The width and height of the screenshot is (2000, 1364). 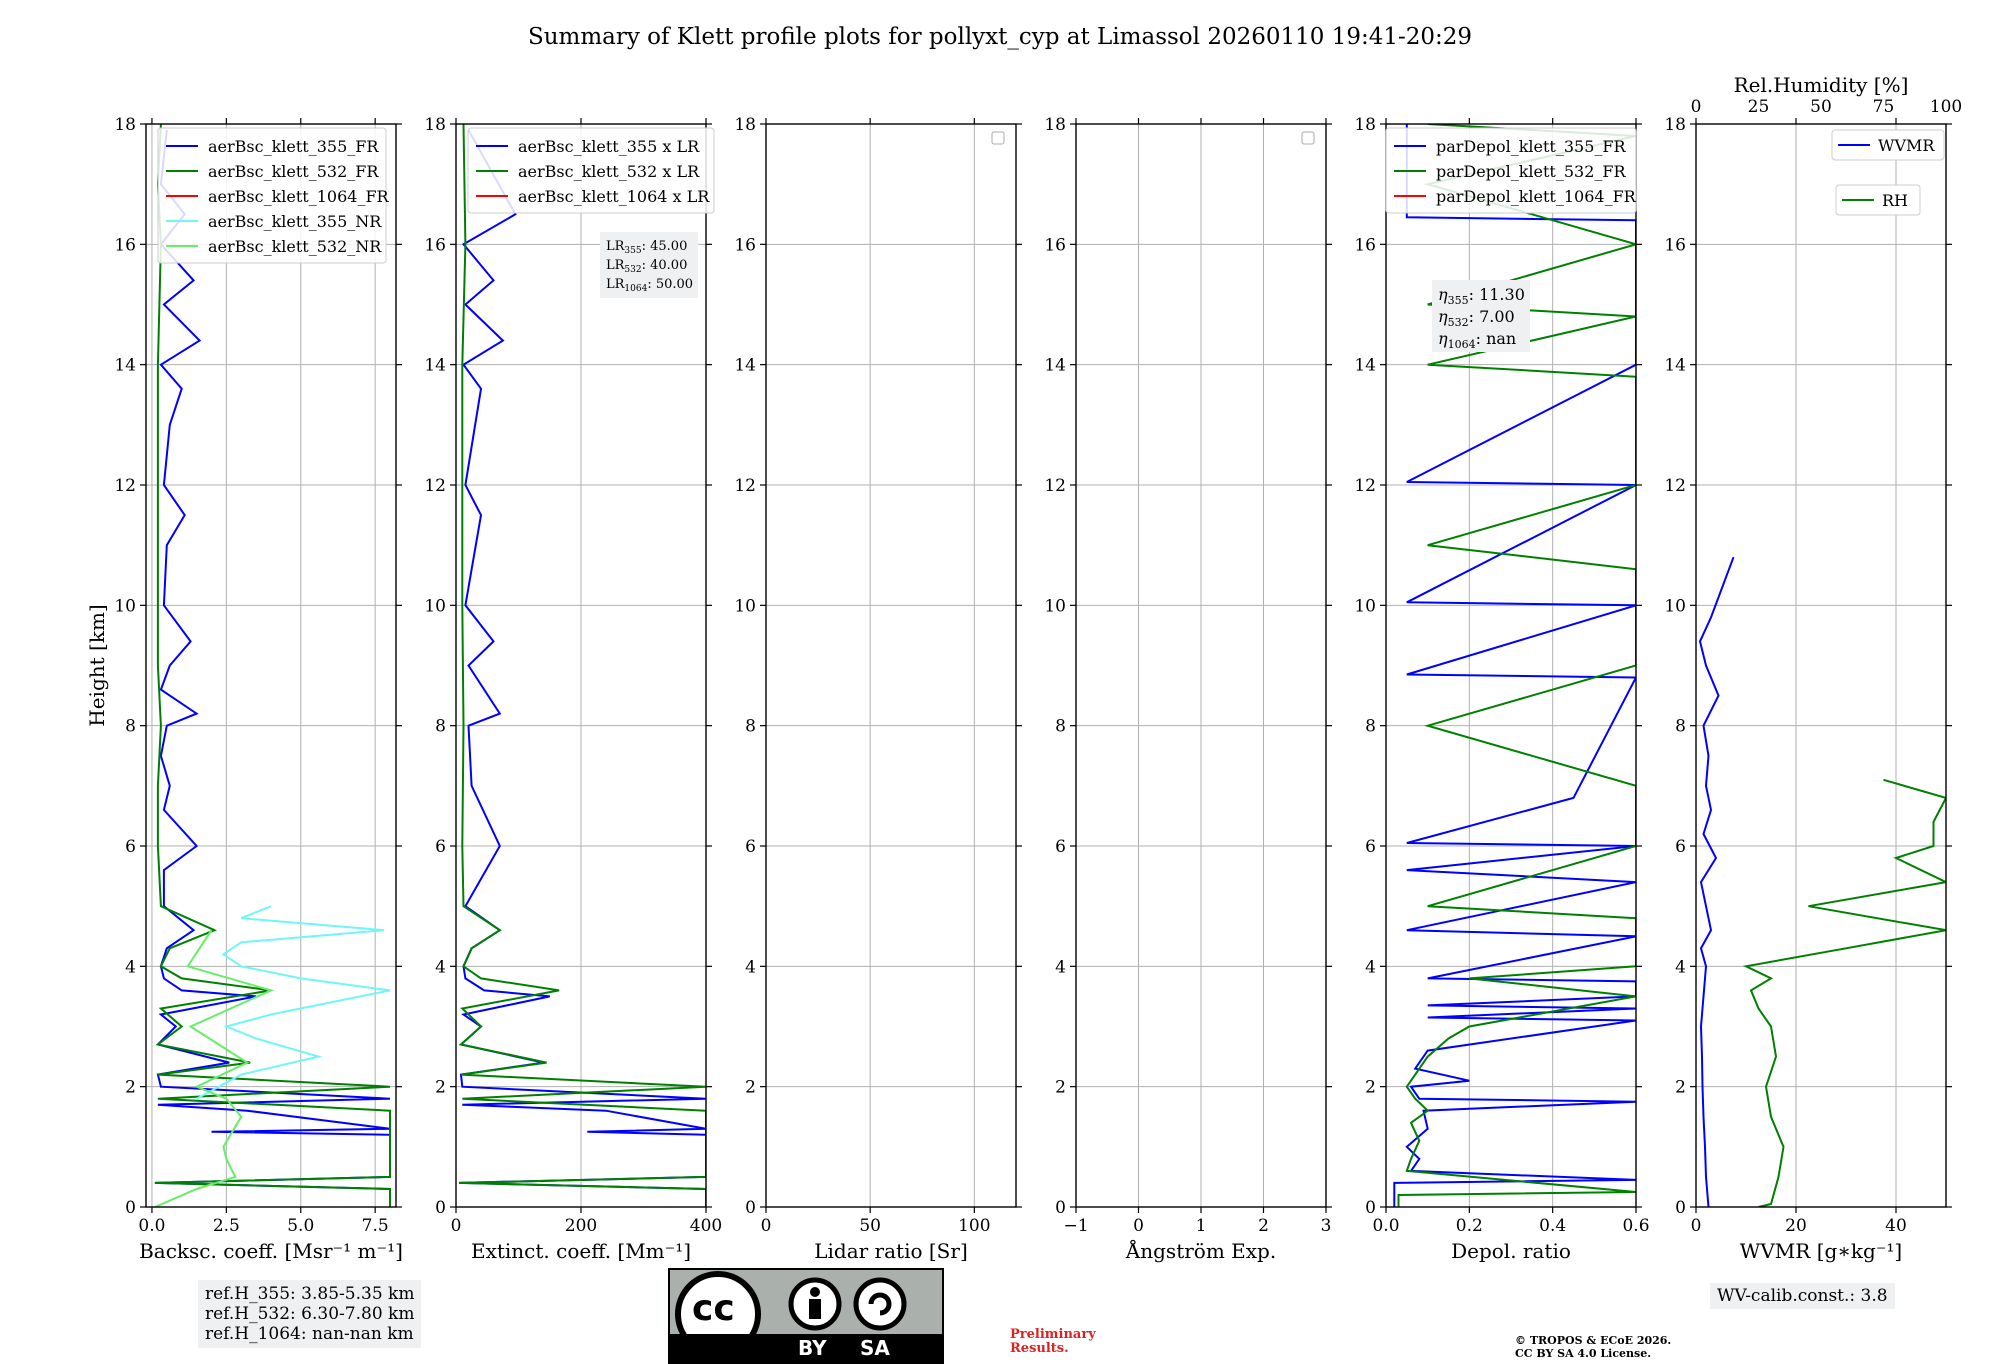 I want to click on x-tick-label: 40, so click(x=1896, y=1226).